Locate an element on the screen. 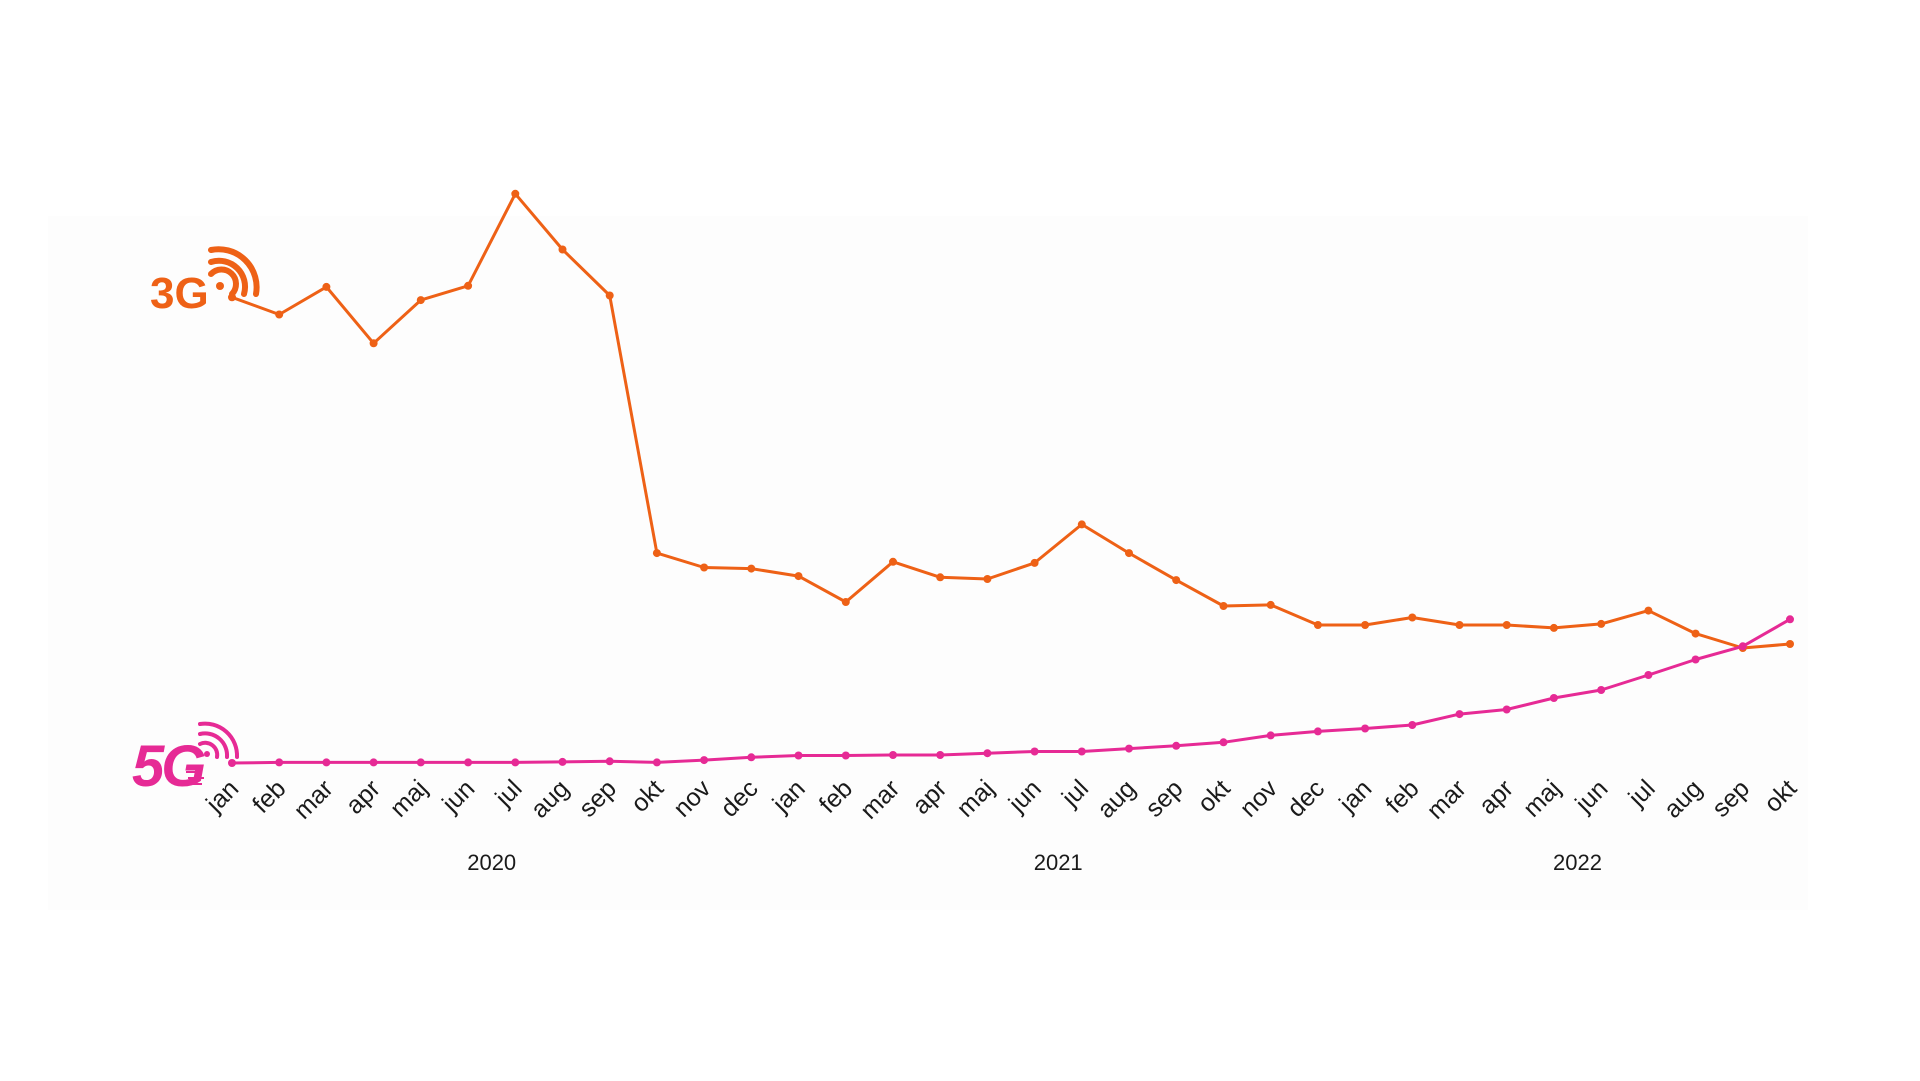  x-axis-years: 2020 2021 2022 is located at coordinates (1034, 862).